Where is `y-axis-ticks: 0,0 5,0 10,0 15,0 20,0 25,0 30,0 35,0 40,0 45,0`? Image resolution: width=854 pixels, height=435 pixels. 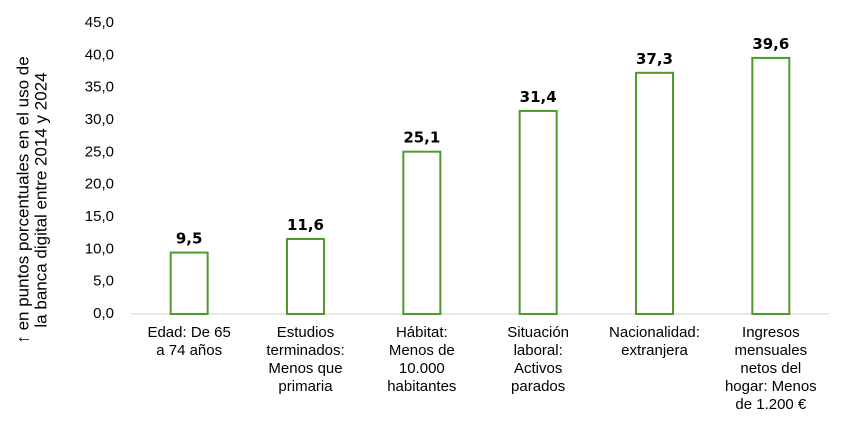 y-axis-ticks: 0,0 5,0 10,0 15,0 20,0 25,0 30,0 35,0 40,0 45,0 is located at coordinates (99, 168).